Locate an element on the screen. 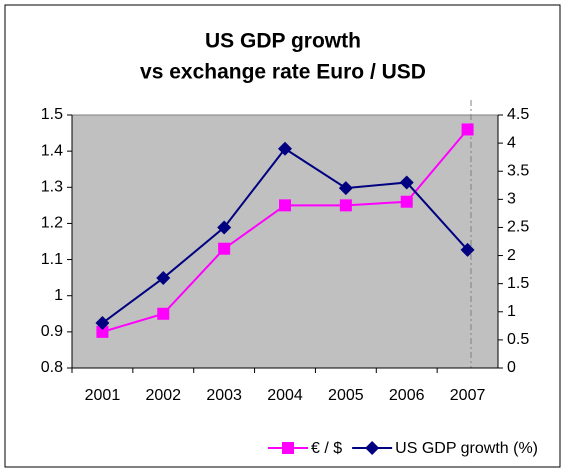  y-tick-label: 1.5 is located at coordinates (52, 114).